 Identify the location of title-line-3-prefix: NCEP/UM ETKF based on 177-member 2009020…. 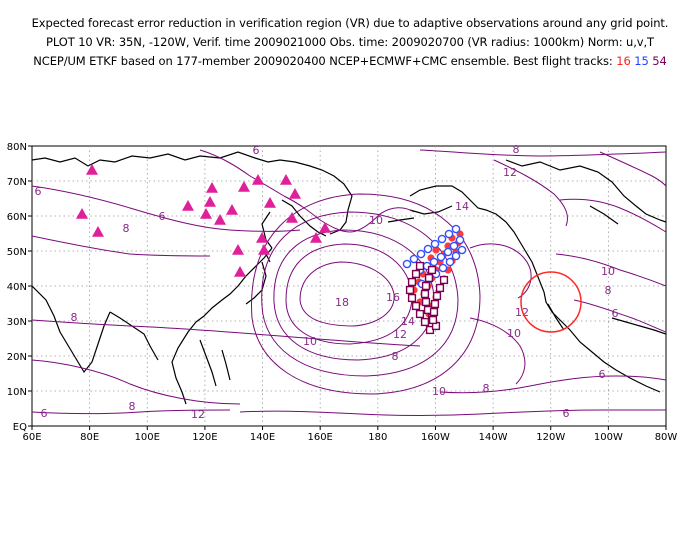
(323, 61).